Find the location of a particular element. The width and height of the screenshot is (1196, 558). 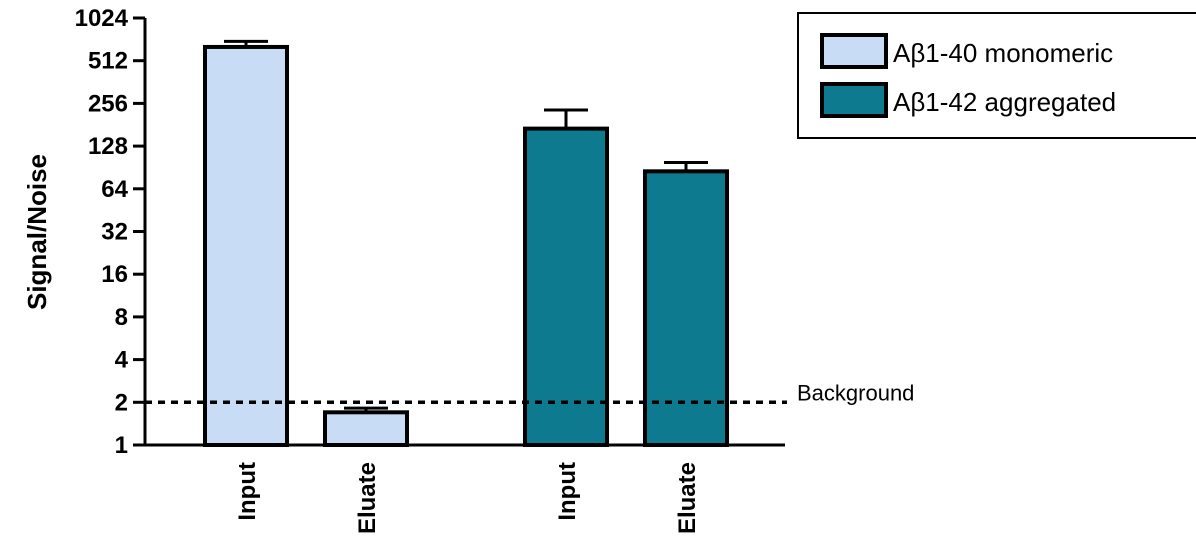

legend-label-aggregated: Aβ1-42 aggregated is located at coordinates (1004, 102).